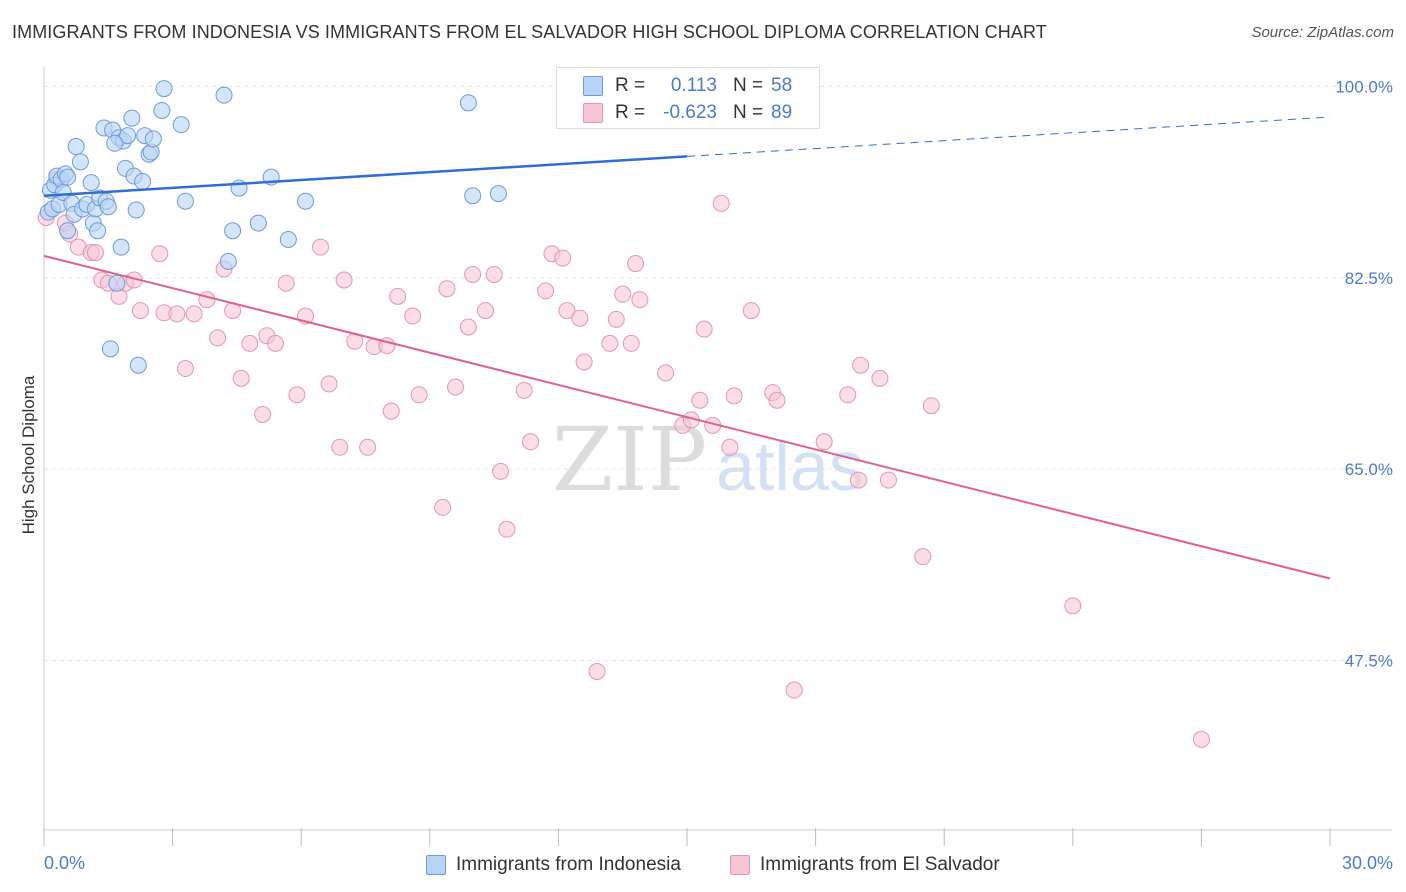 This screenshot has width=1406, height=892. Describe the element at coordinates (28, 454) in the screenshot. I see `y-axis-label: High School Diploma` at that location.